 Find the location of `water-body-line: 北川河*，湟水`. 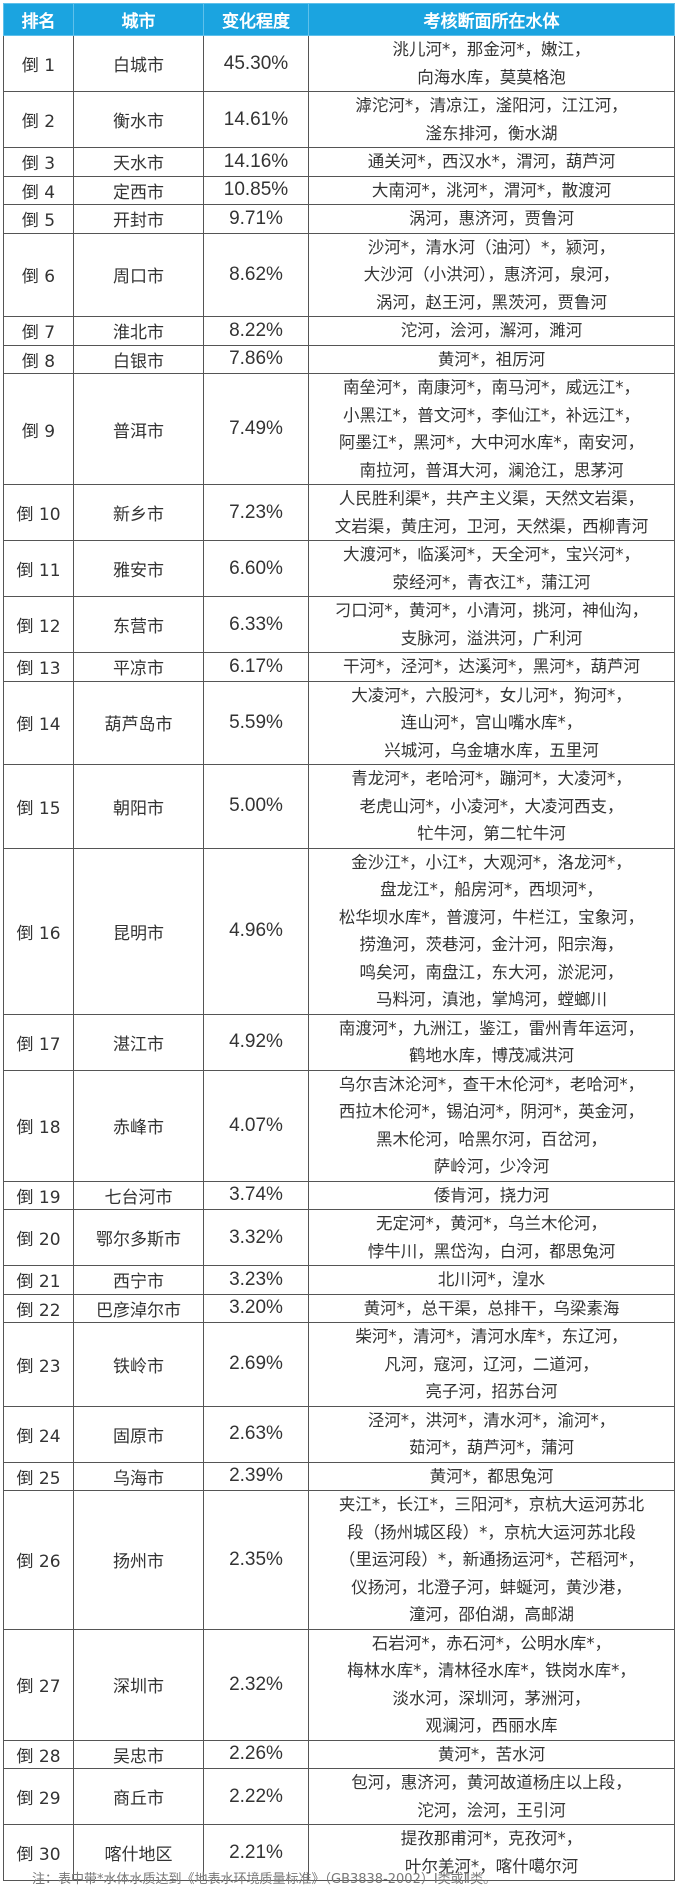

water-body-line: 北川河*，湟水 is located at coordinates (491, 1279).